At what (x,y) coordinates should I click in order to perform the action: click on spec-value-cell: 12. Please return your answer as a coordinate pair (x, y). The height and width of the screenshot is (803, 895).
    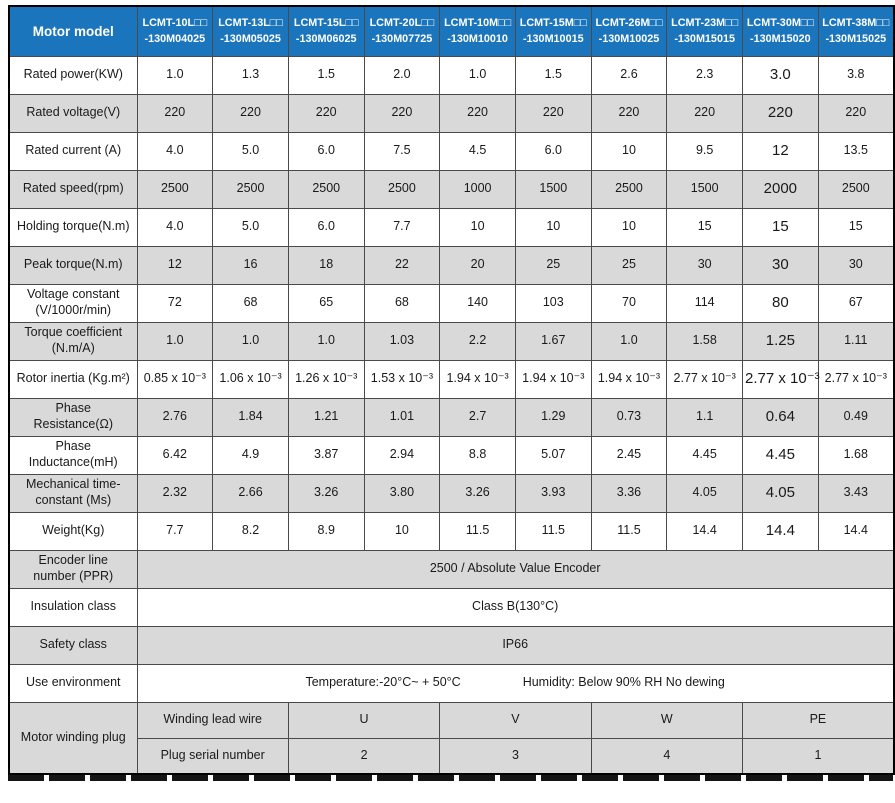
    Looking at the image, I should click on (780, 151).